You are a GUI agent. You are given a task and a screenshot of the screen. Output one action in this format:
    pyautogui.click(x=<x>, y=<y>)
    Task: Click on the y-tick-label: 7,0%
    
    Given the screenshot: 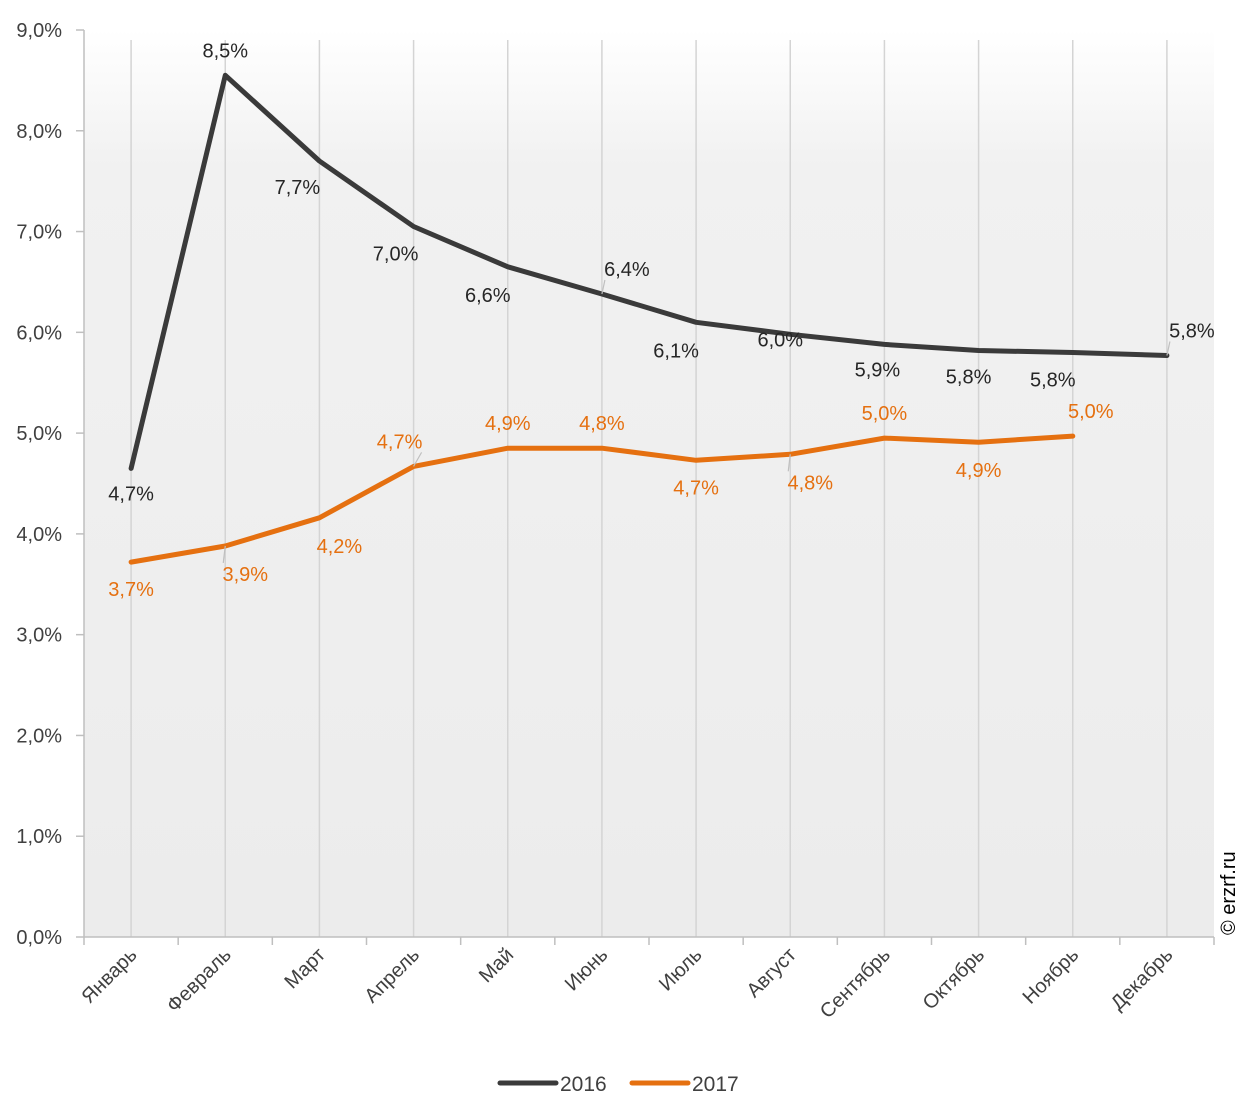 What is the action you would take?
    pyautogui.click(x=39, y=233)
    